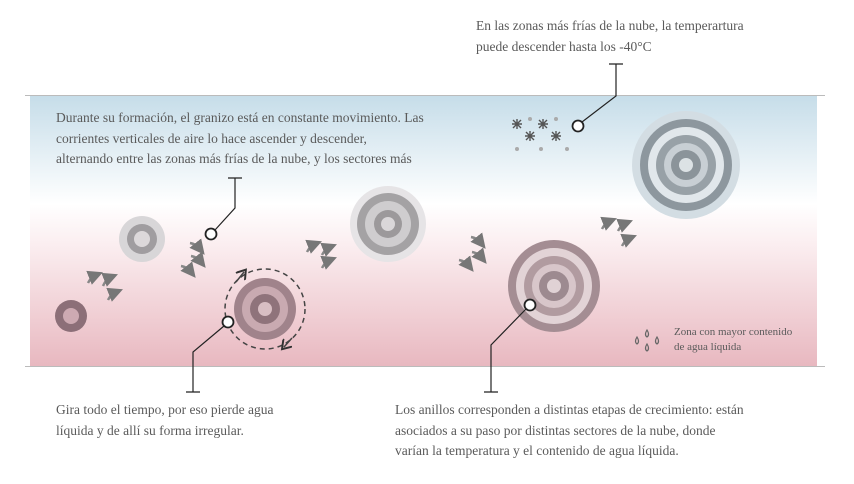 The height and width of the screenshot is (484, 854). What do you see at coordinates (71, 316) in the screenshot?
I see `hailstone-small` at bounding box center [71, 316].